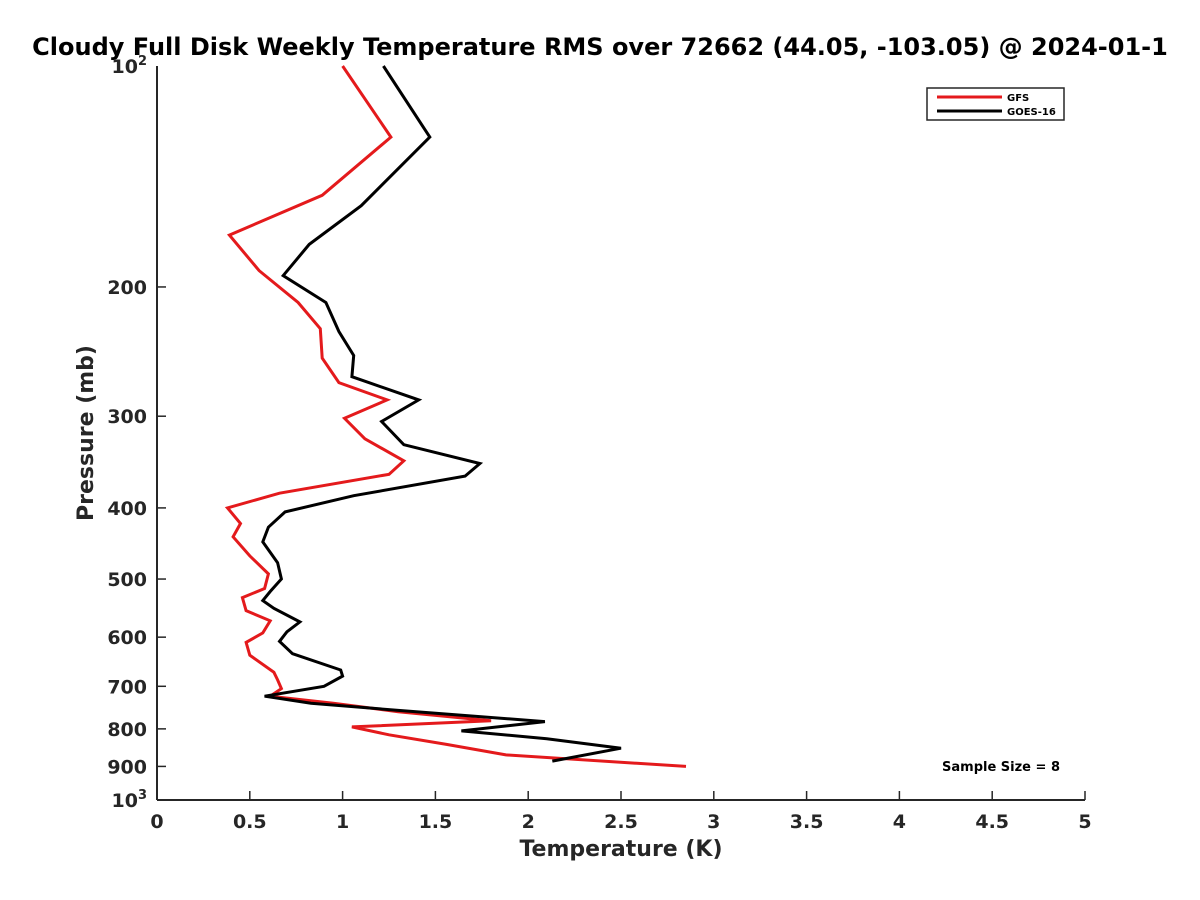  Describe the element at coordinates (127, 767) in the screenshot. I see `y-tick-label: 900` at that location.